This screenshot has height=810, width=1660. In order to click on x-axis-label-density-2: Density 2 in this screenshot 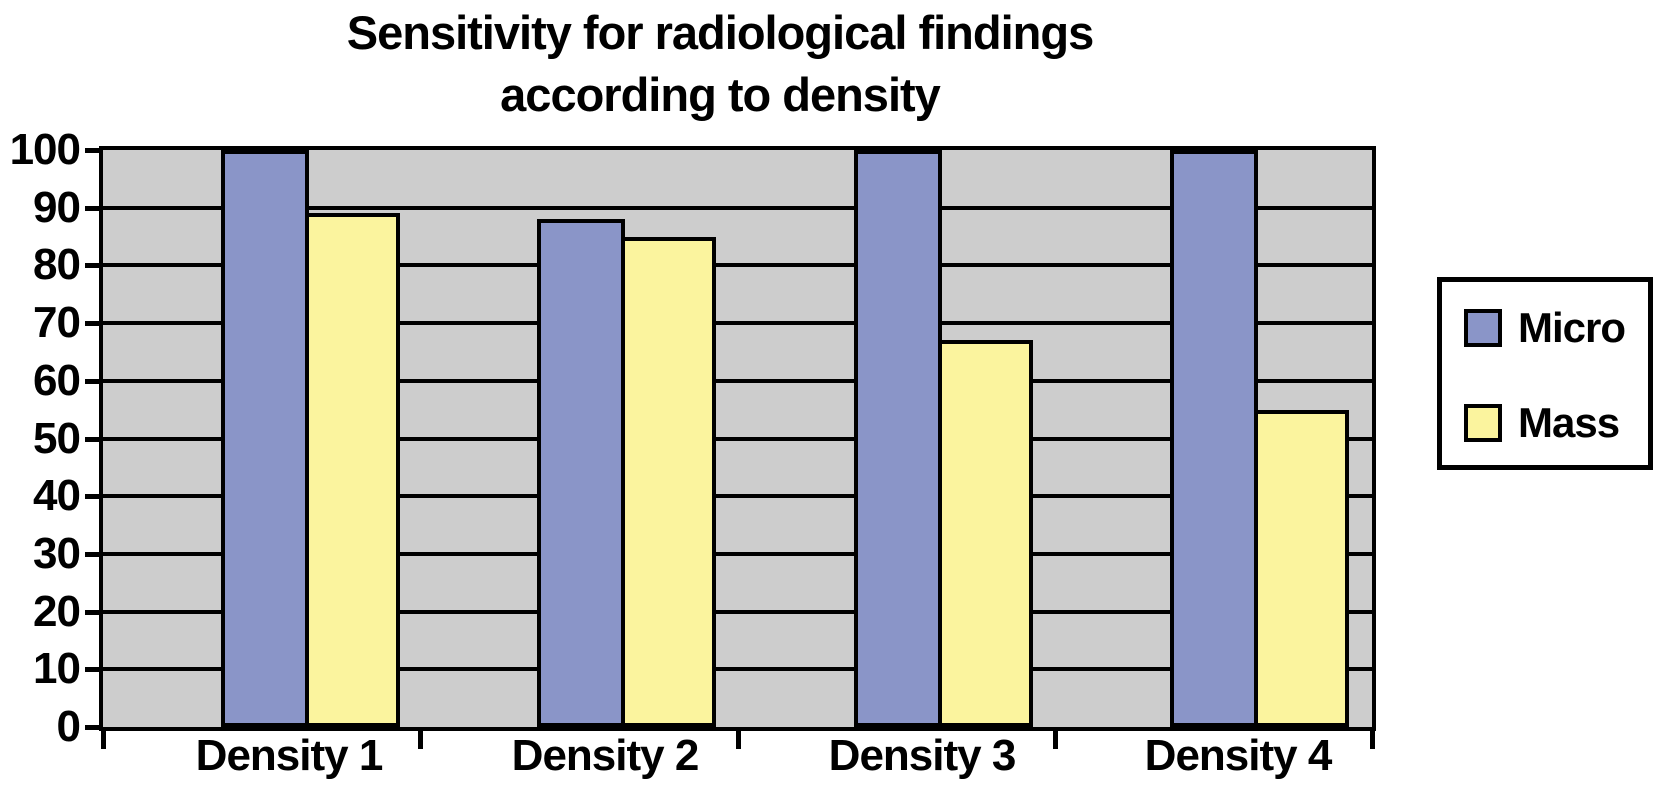, I will do `click(605, 755)`.